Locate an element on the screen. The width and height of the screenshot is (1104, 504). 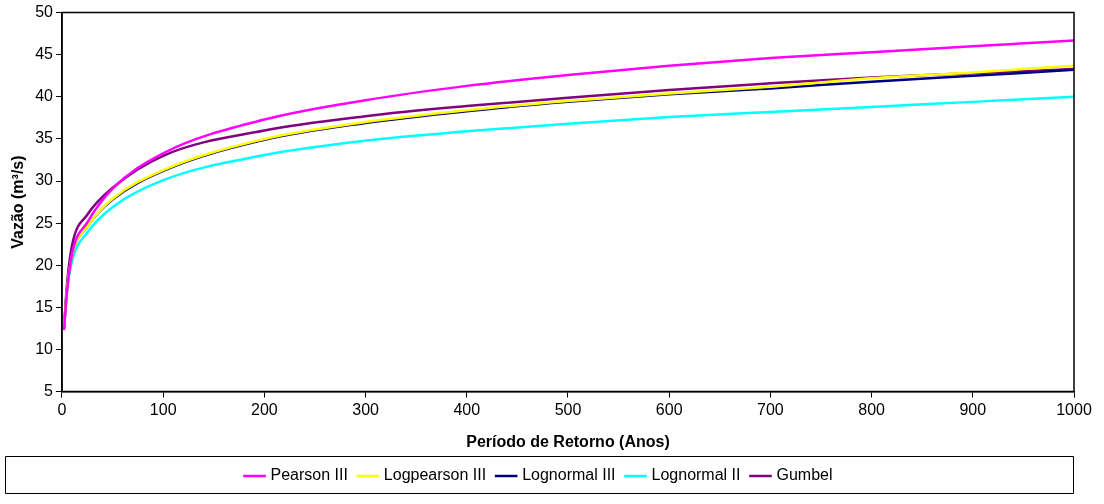
x-tick-label: 0 is located at coordinates (62, 409).